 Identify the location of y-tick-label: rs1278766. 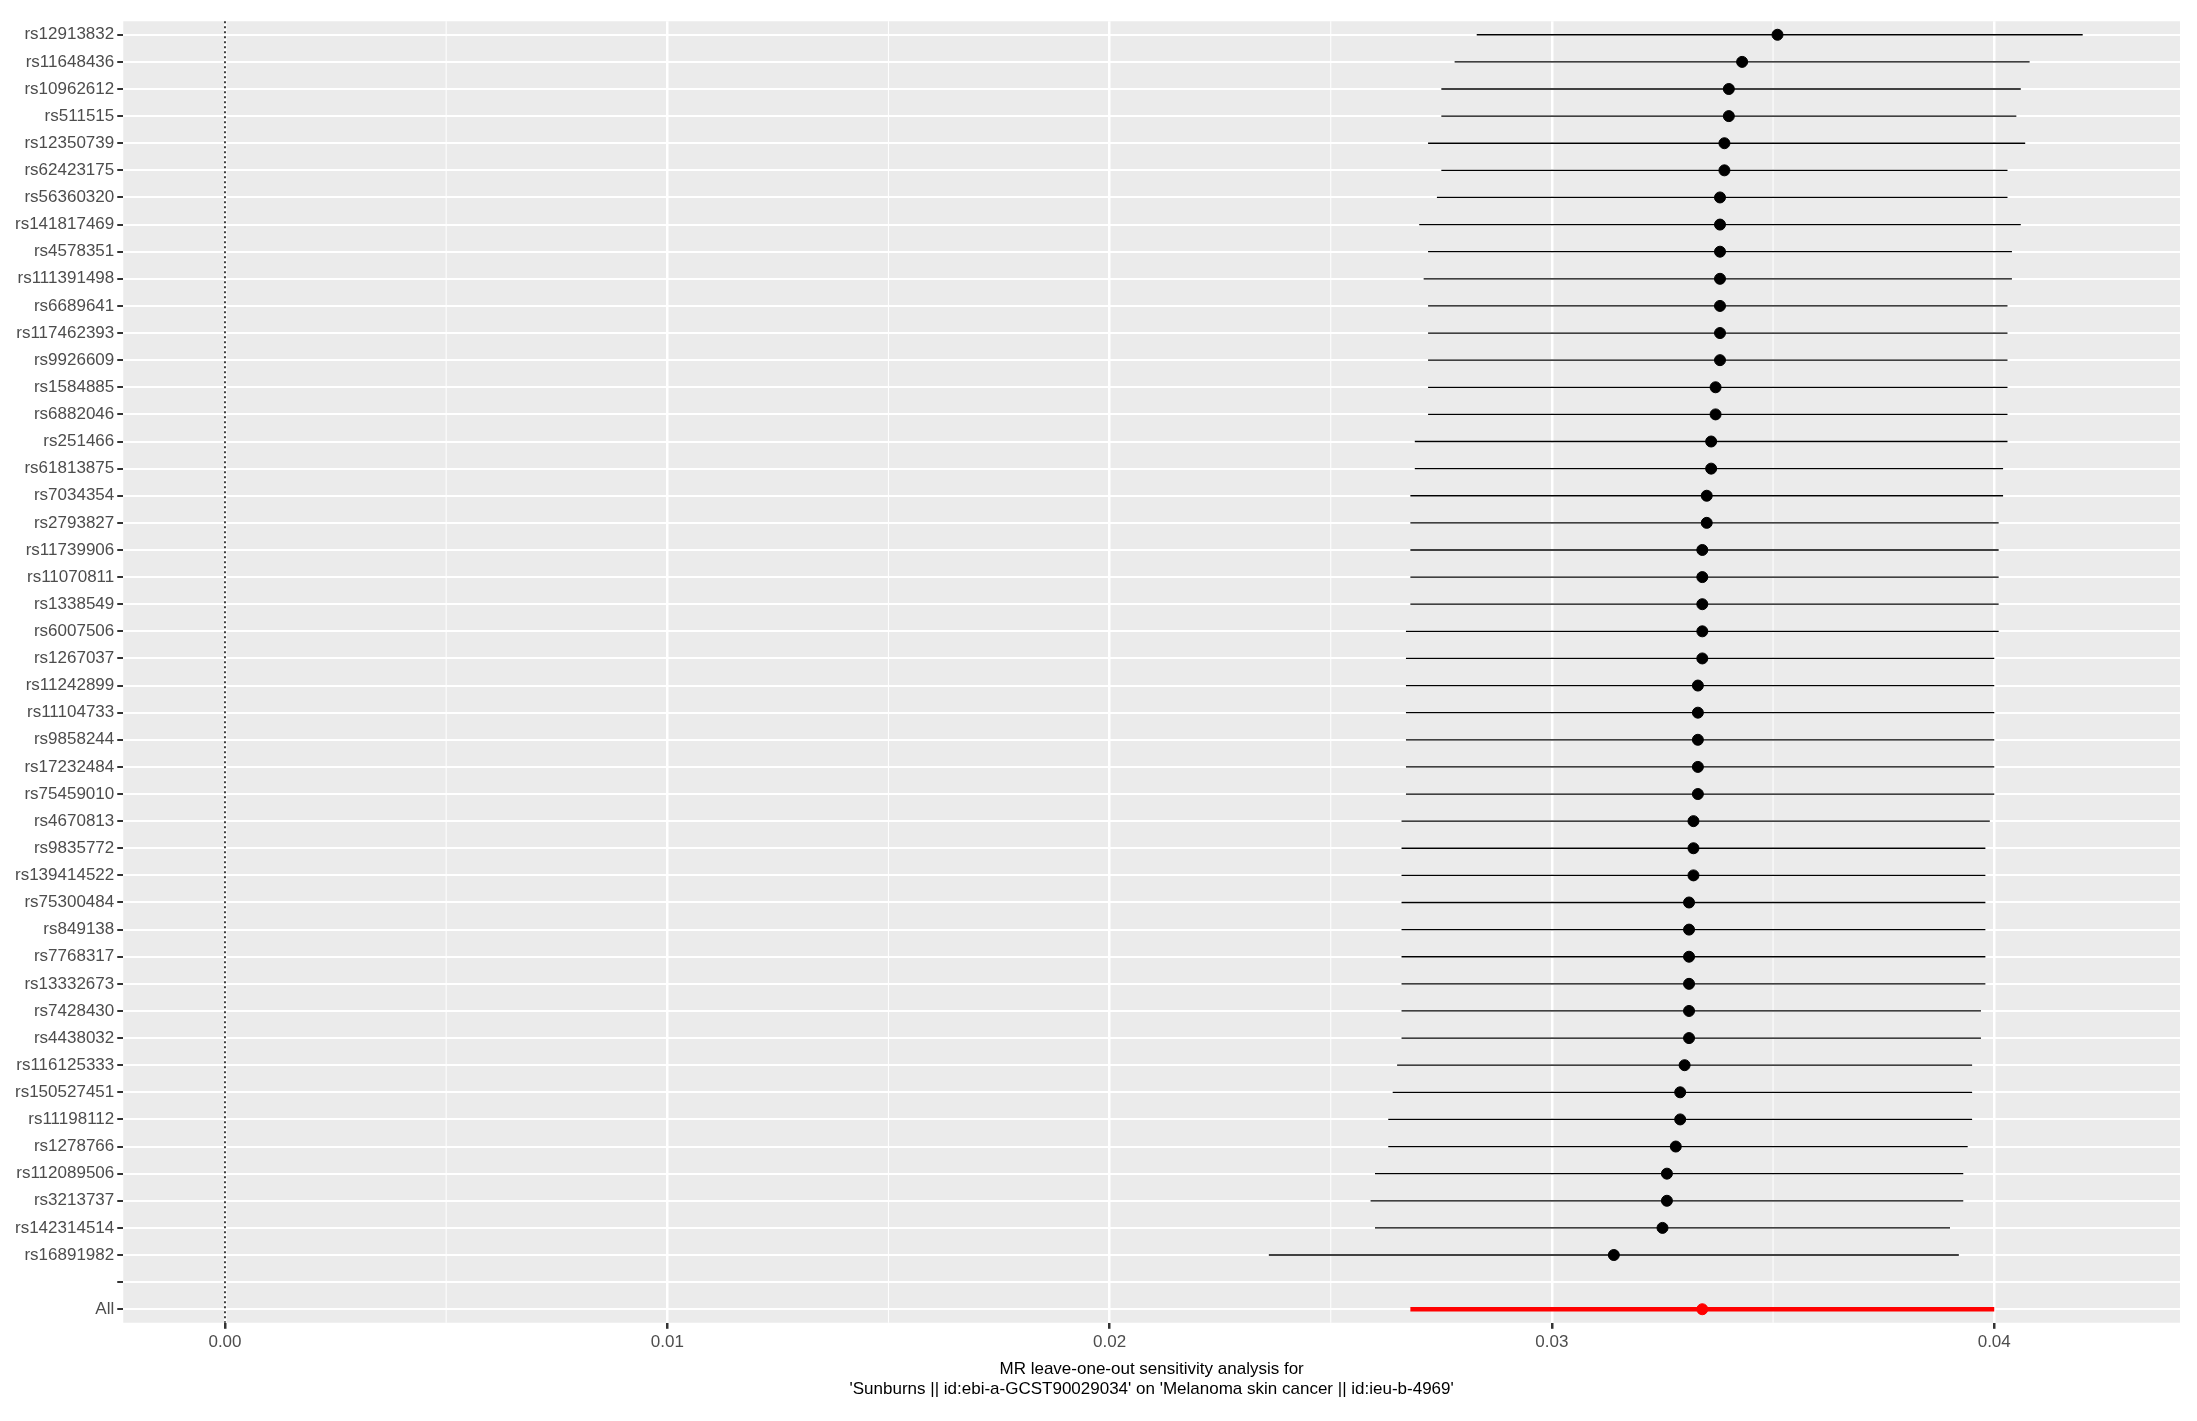
(74, 1146).